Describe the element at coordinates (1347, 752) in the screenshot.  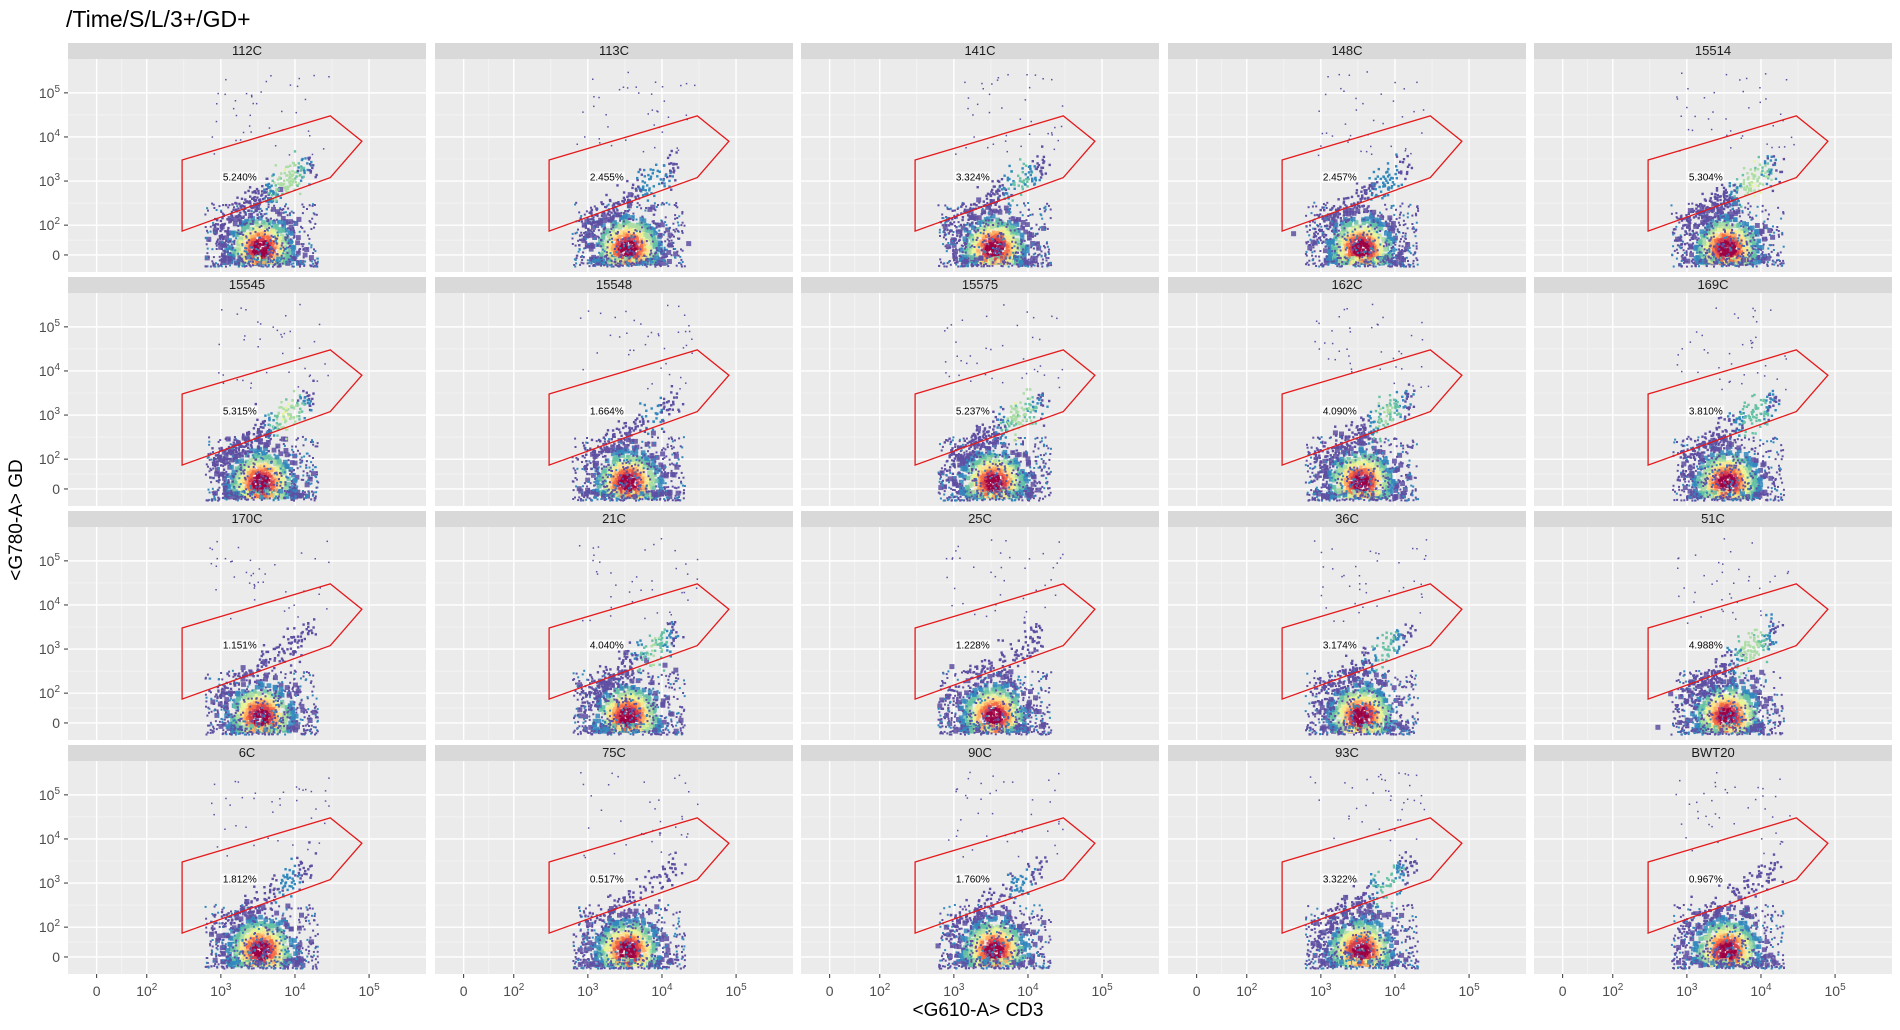
I see `facet-strip-label: 93C` at that location.